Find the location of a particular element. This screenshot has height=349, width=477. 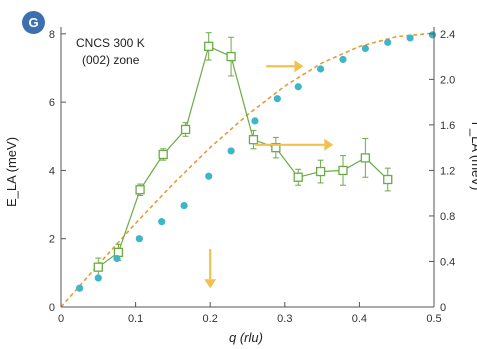

y-right-tick-label: 0.8 is located at coordinates (447, 217).